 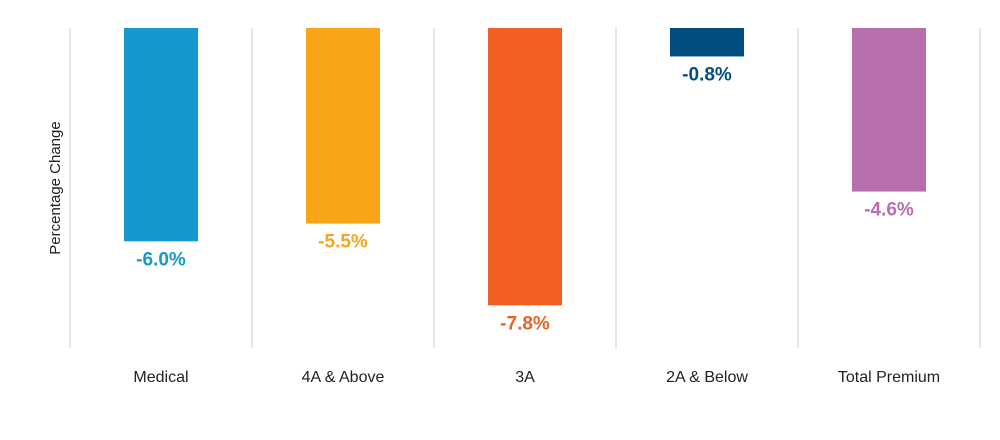 I want to click on category-label: Total Premium, so click(x=889, y=377).